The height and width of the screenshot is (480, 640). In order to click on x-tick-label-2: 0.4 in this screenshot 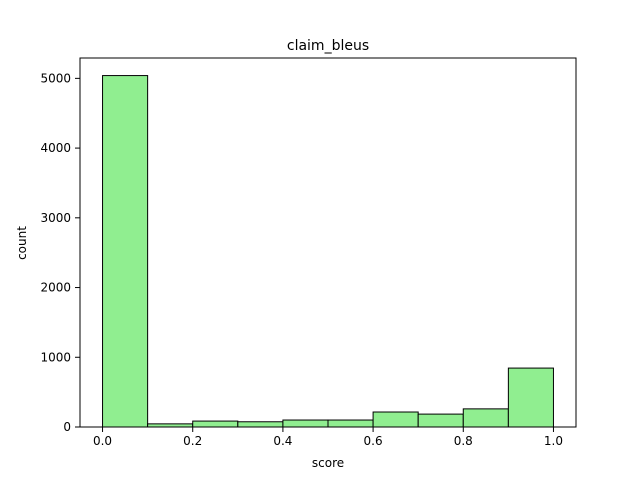, I will do `click(282, 441)`.